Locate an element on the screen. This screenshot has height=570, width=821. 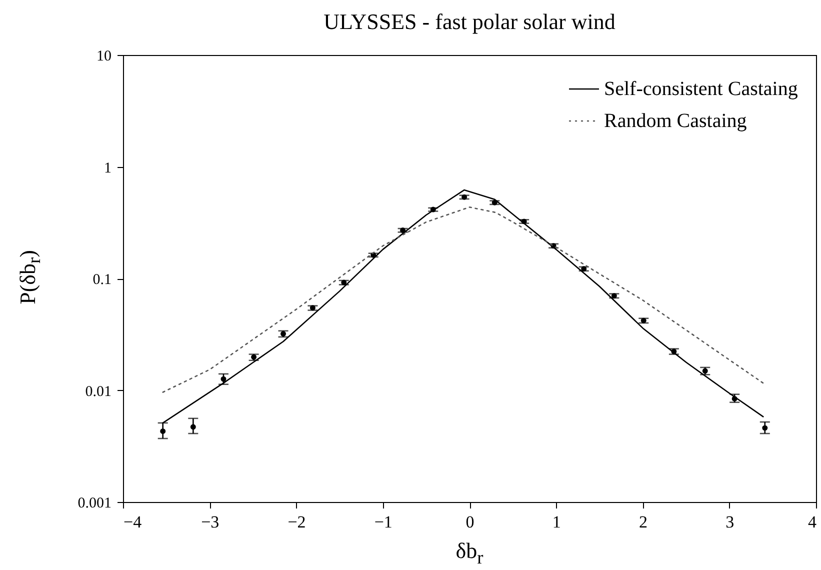
x-axis-title: δb$_{r}$ is located at coordinates (469, 553).